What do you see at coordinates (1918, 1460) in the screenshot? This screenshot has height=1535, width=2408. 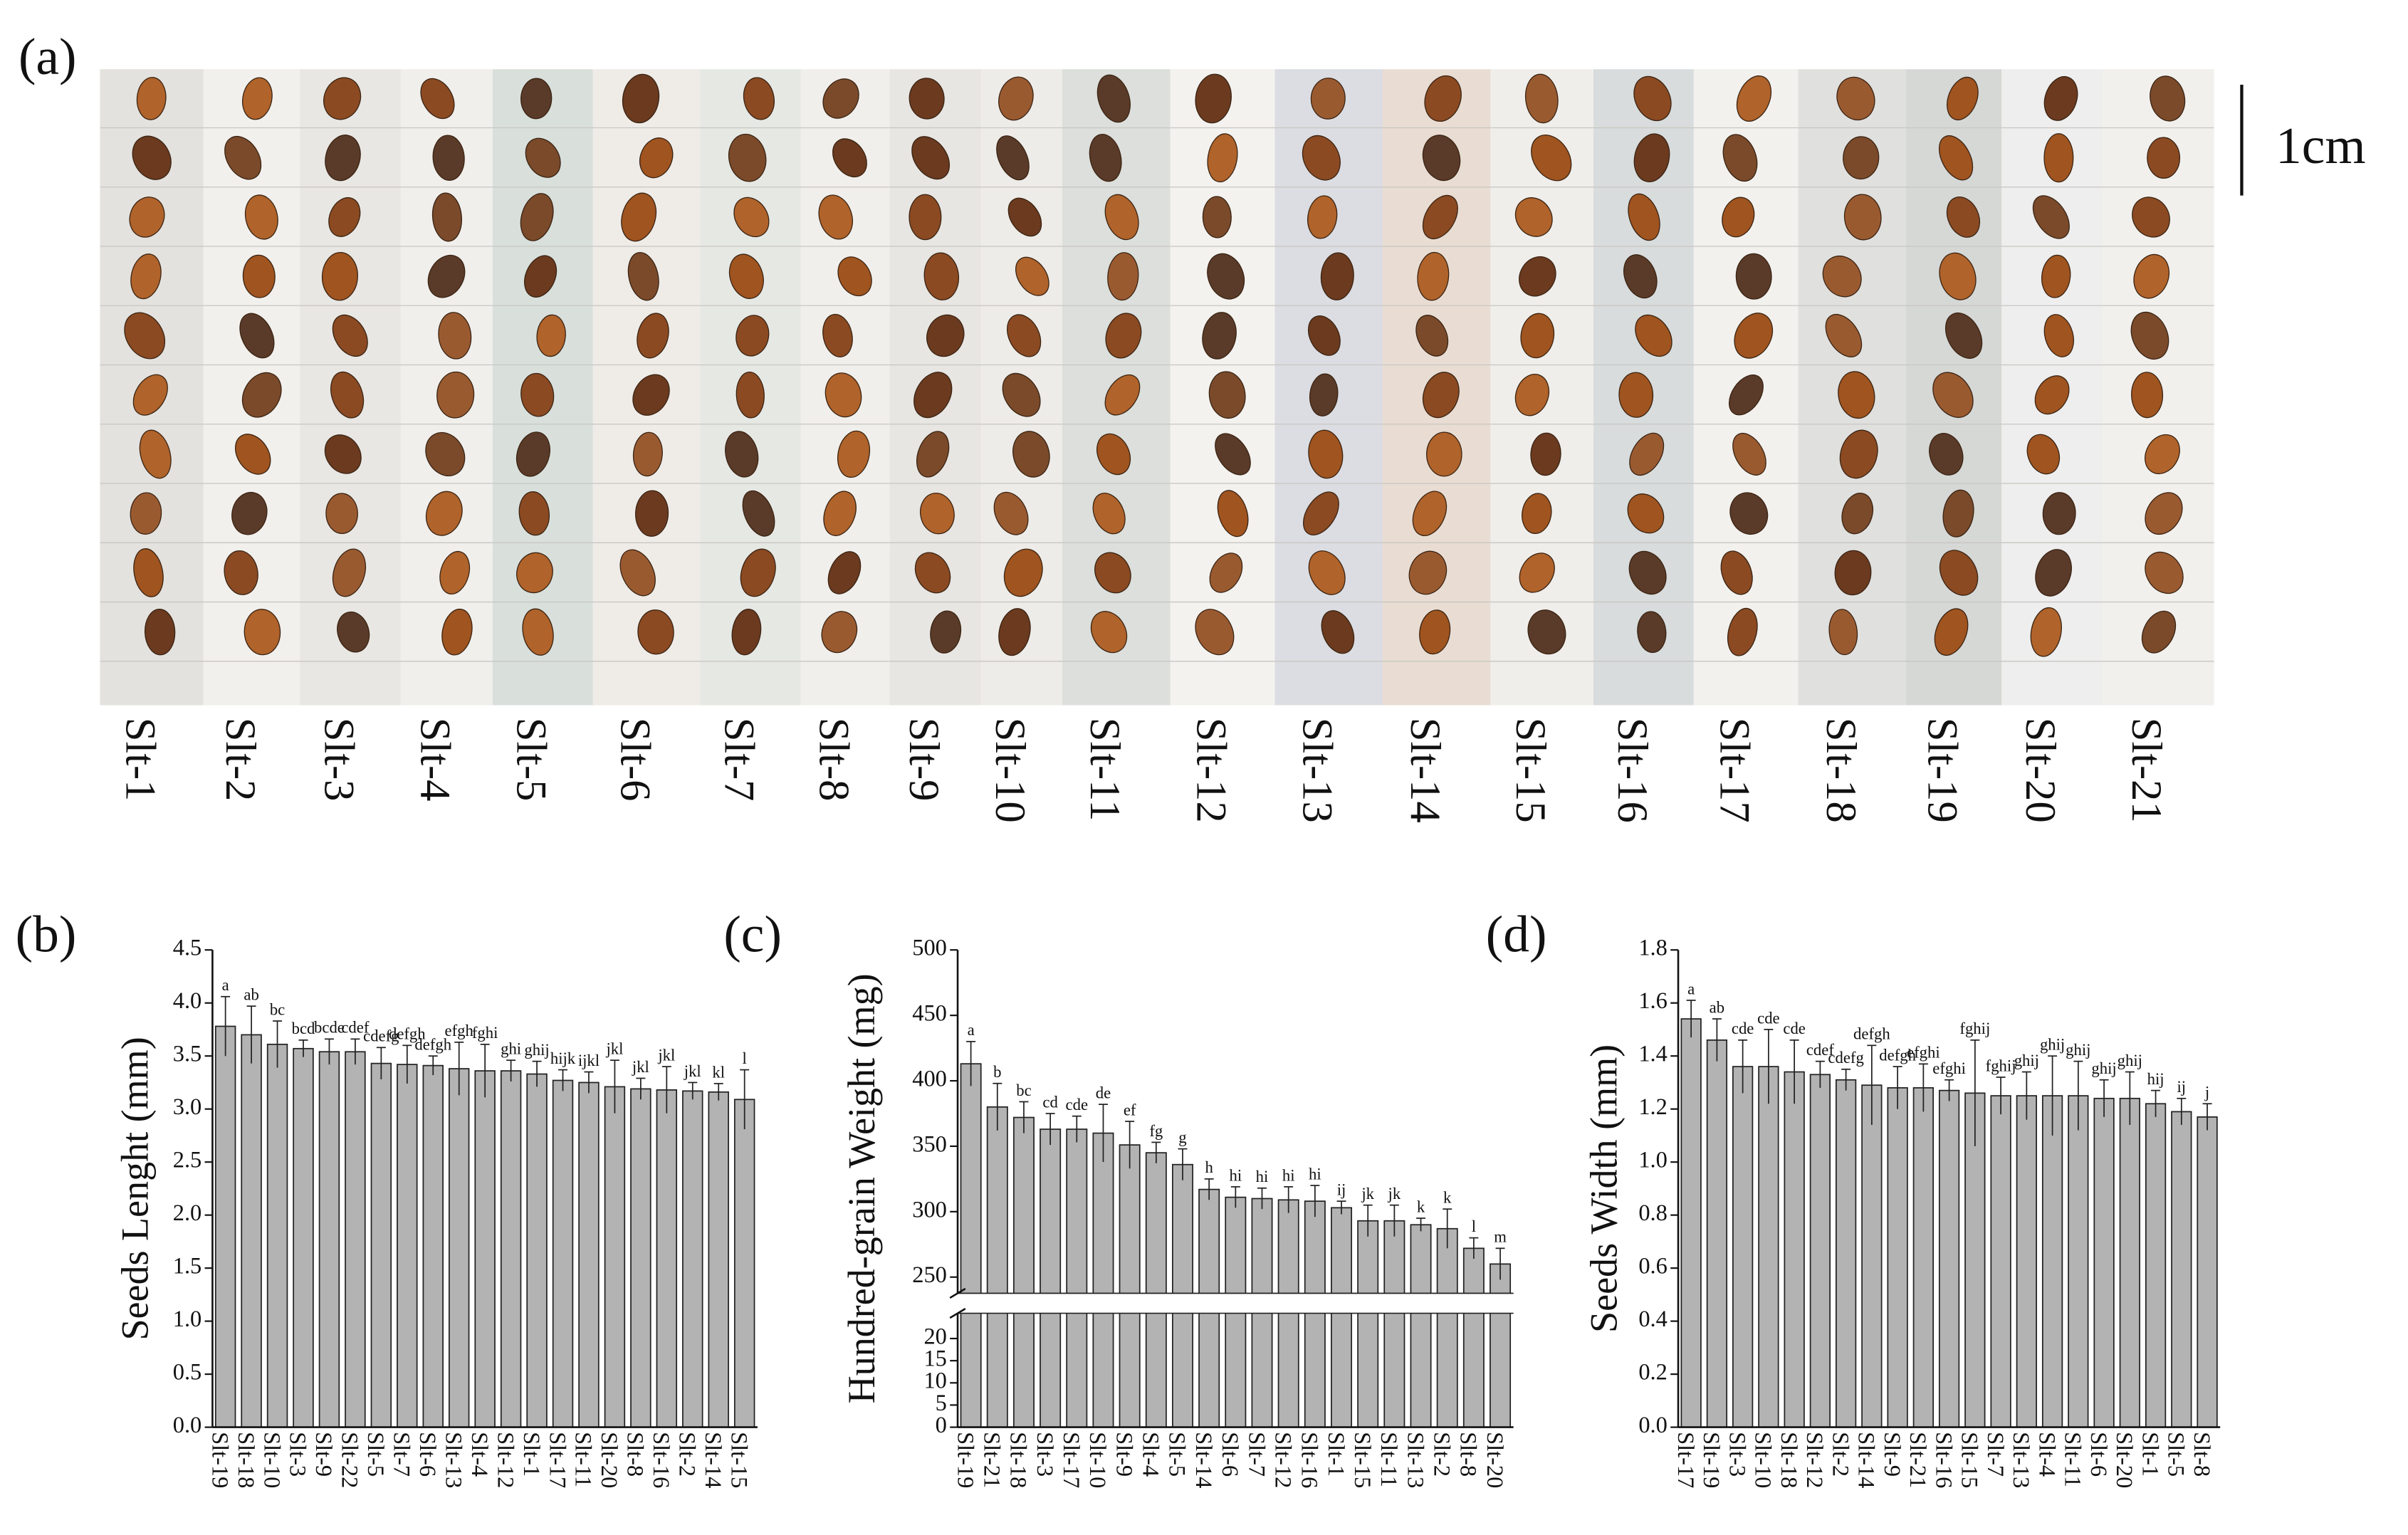 I see `x-tick-label: Slt-21` at bounding box center [1918, 1460].